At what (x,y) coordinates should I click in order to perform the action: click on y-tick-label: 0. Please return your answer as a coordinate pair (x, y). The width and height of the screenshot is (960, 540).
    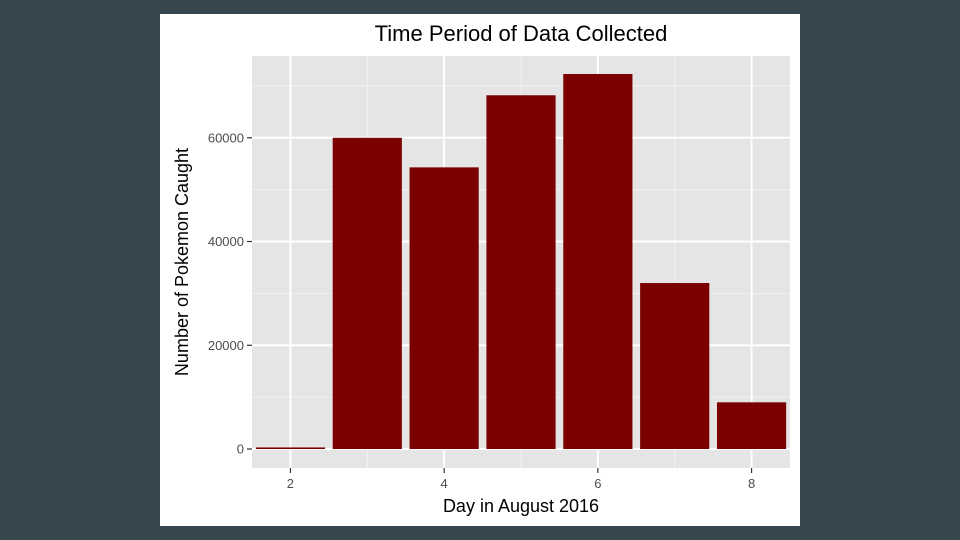
    Looking at the image, I should click on (240, 449).